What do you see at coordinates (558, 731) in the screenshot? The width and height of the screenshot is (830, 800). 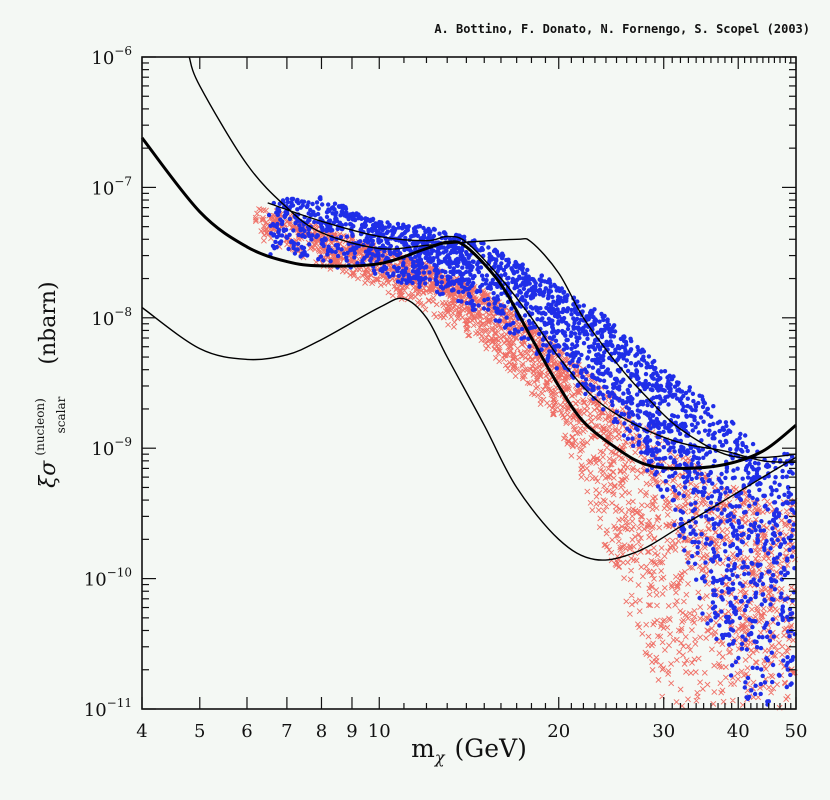 I see `x-tick-label: 20` at bounding box center [558, 731].